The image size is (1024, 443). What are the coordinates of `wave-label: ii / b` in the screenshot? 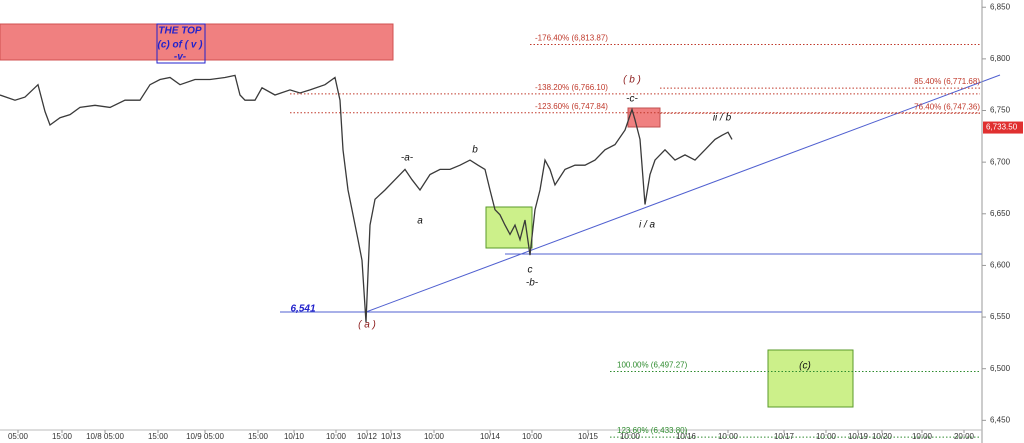 It's located at (722, 118).